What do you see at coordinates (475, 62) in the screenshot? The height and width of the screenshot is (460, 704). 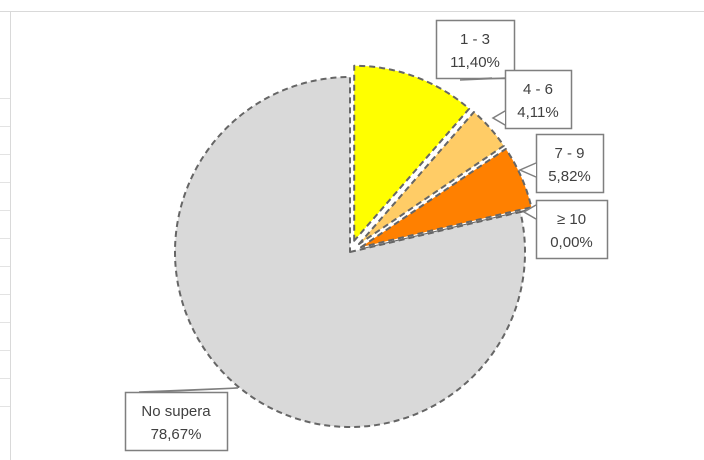 I see `data-label-value: 11,40%` at bounding box center [475, 62].